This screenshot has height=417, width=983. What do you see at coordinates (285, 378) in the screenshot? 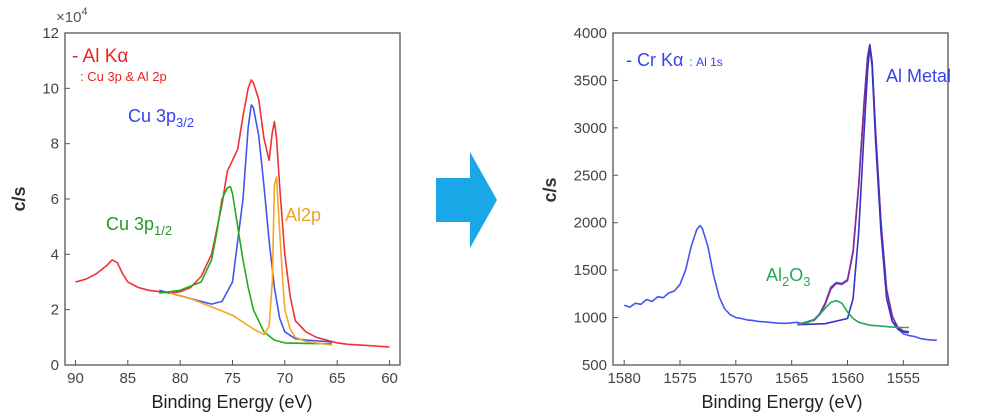
I see `x-tick-label-left: 70` at bounding box center [285, 378].